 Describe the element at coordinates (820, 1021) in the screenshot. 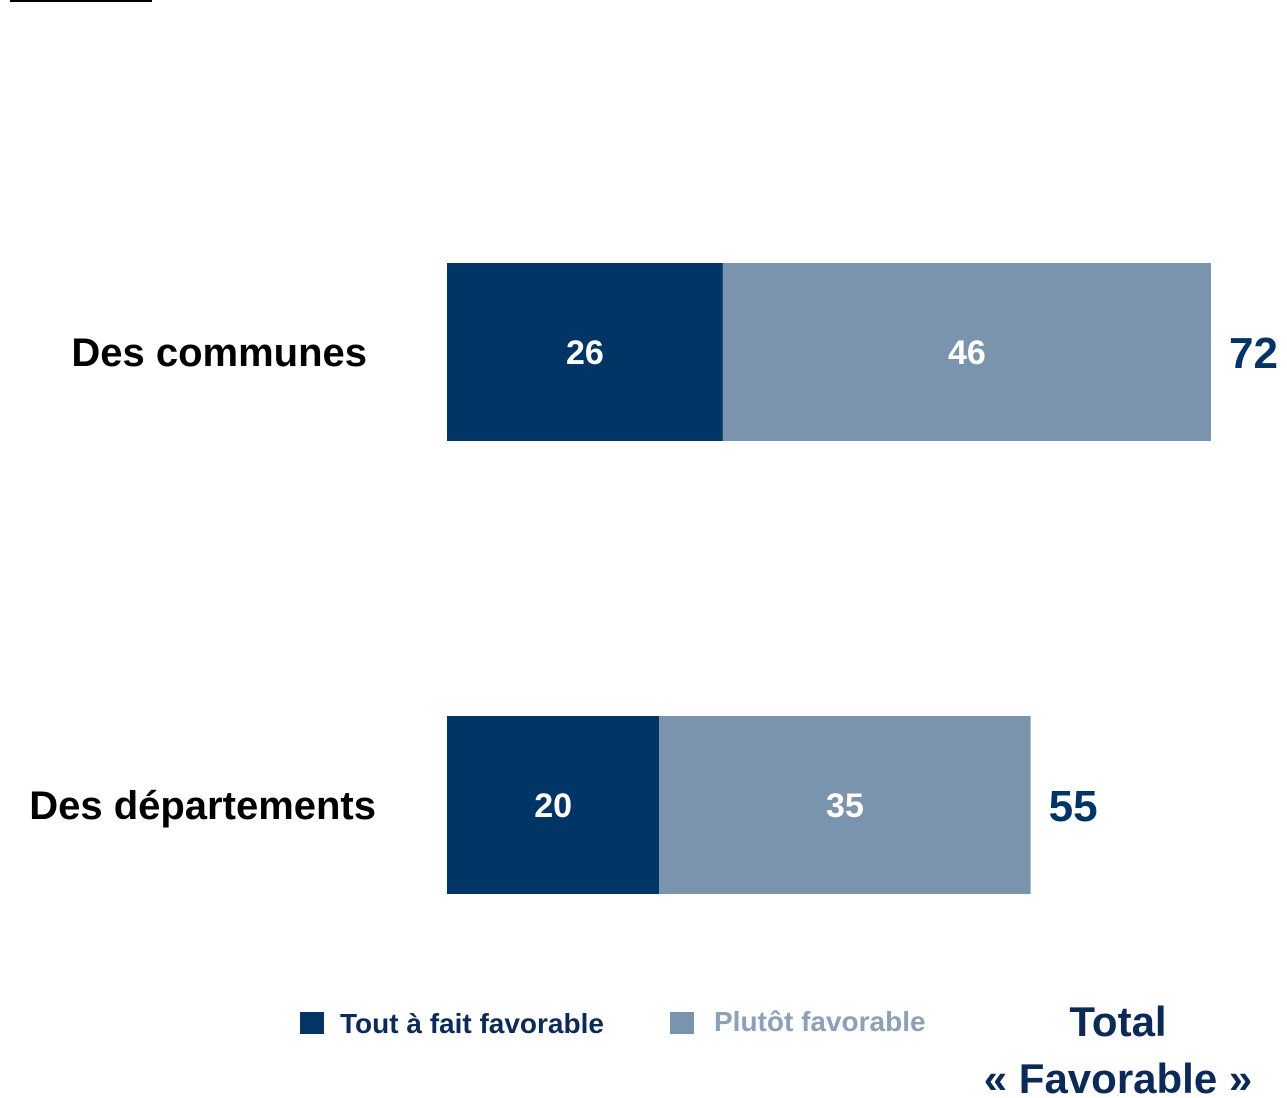

I see `legend-label-plutot: Plutôt favorable` at that location.